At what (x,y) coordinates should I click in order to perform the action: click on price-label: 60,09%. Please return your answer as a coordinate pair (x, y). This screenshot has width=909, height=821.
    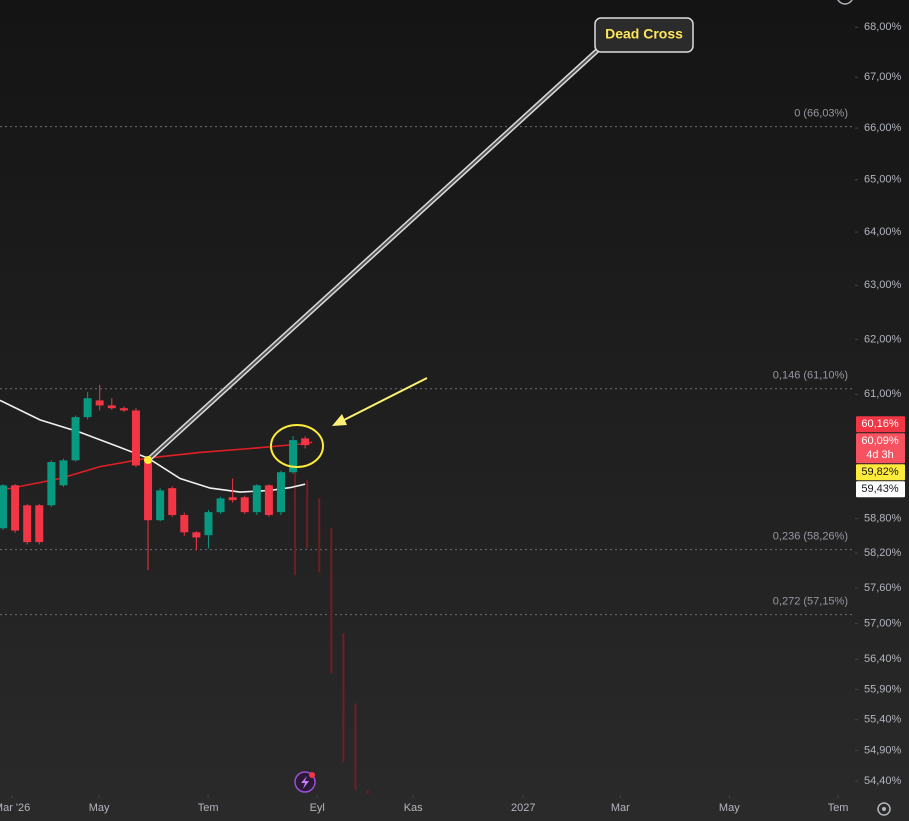
    Looking at the image, I should click on (880, 441).